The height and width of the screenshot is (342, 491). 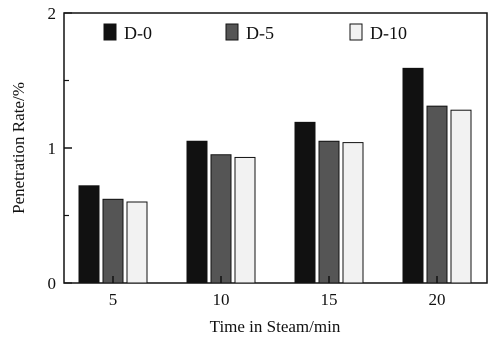 What do you see at coordinates (52, 283) in the screenshot?
I see `y-tick-label: 0` at bounding box center [52, 283].